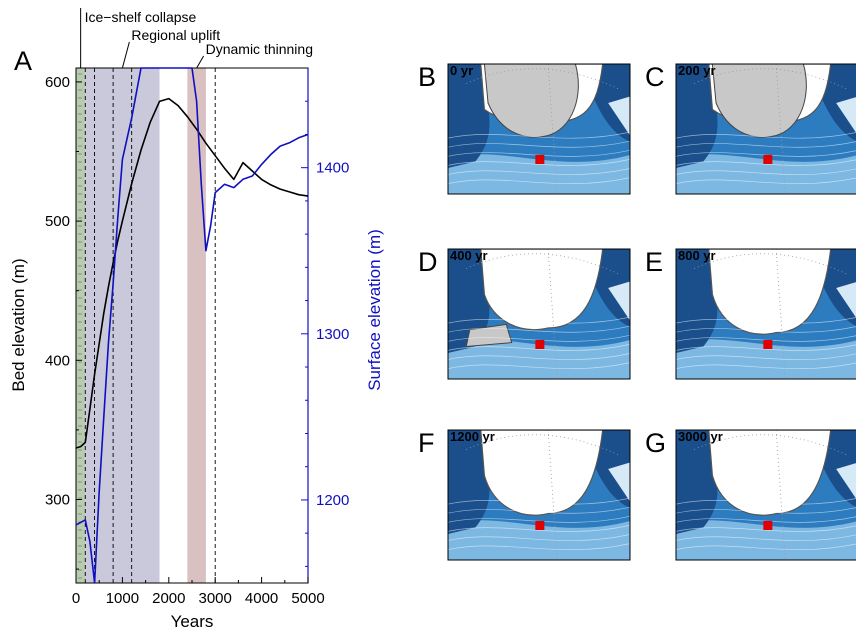 The height and width of the screenshot is (633, 856). What do you see at coordinates (332, 334) in the screenshot?
I see `right-tick-label: 1300` at bounding box center [332, 334].